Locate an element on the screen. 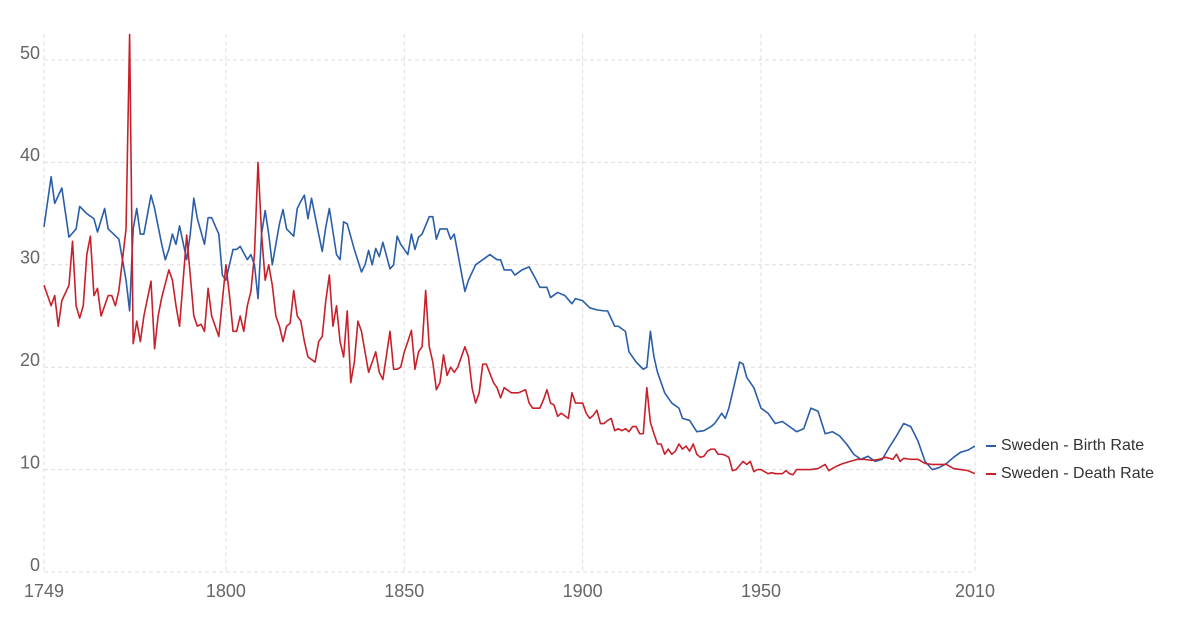 The image size is (1200, 630). y-tick-label: 10 is located at coordinates (30, 462).